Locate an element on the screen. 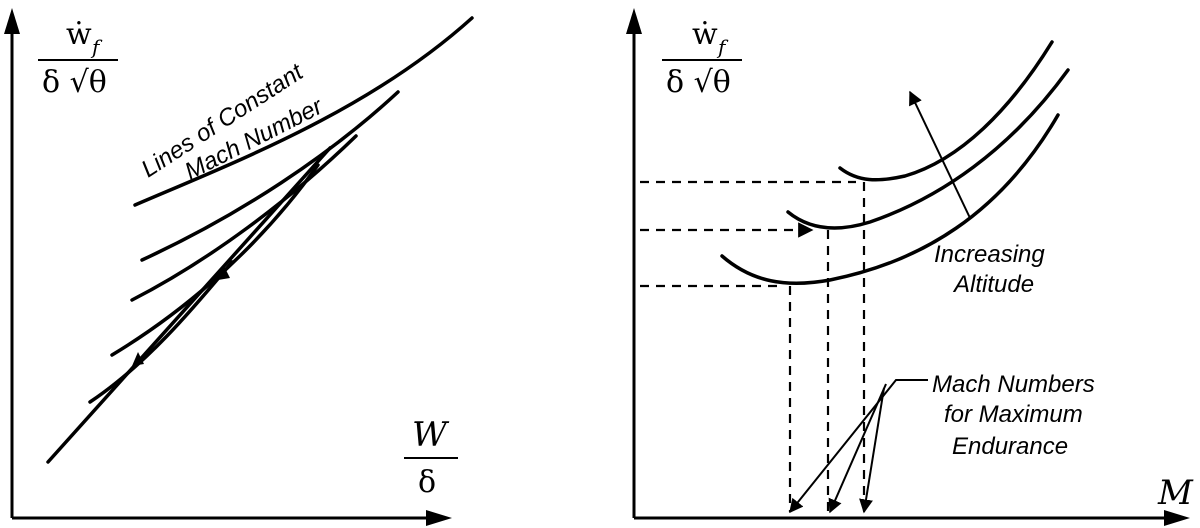 This screenshot has height=528, width=1200. svg-text: for Maximum is located at coordinates (1013, 414).